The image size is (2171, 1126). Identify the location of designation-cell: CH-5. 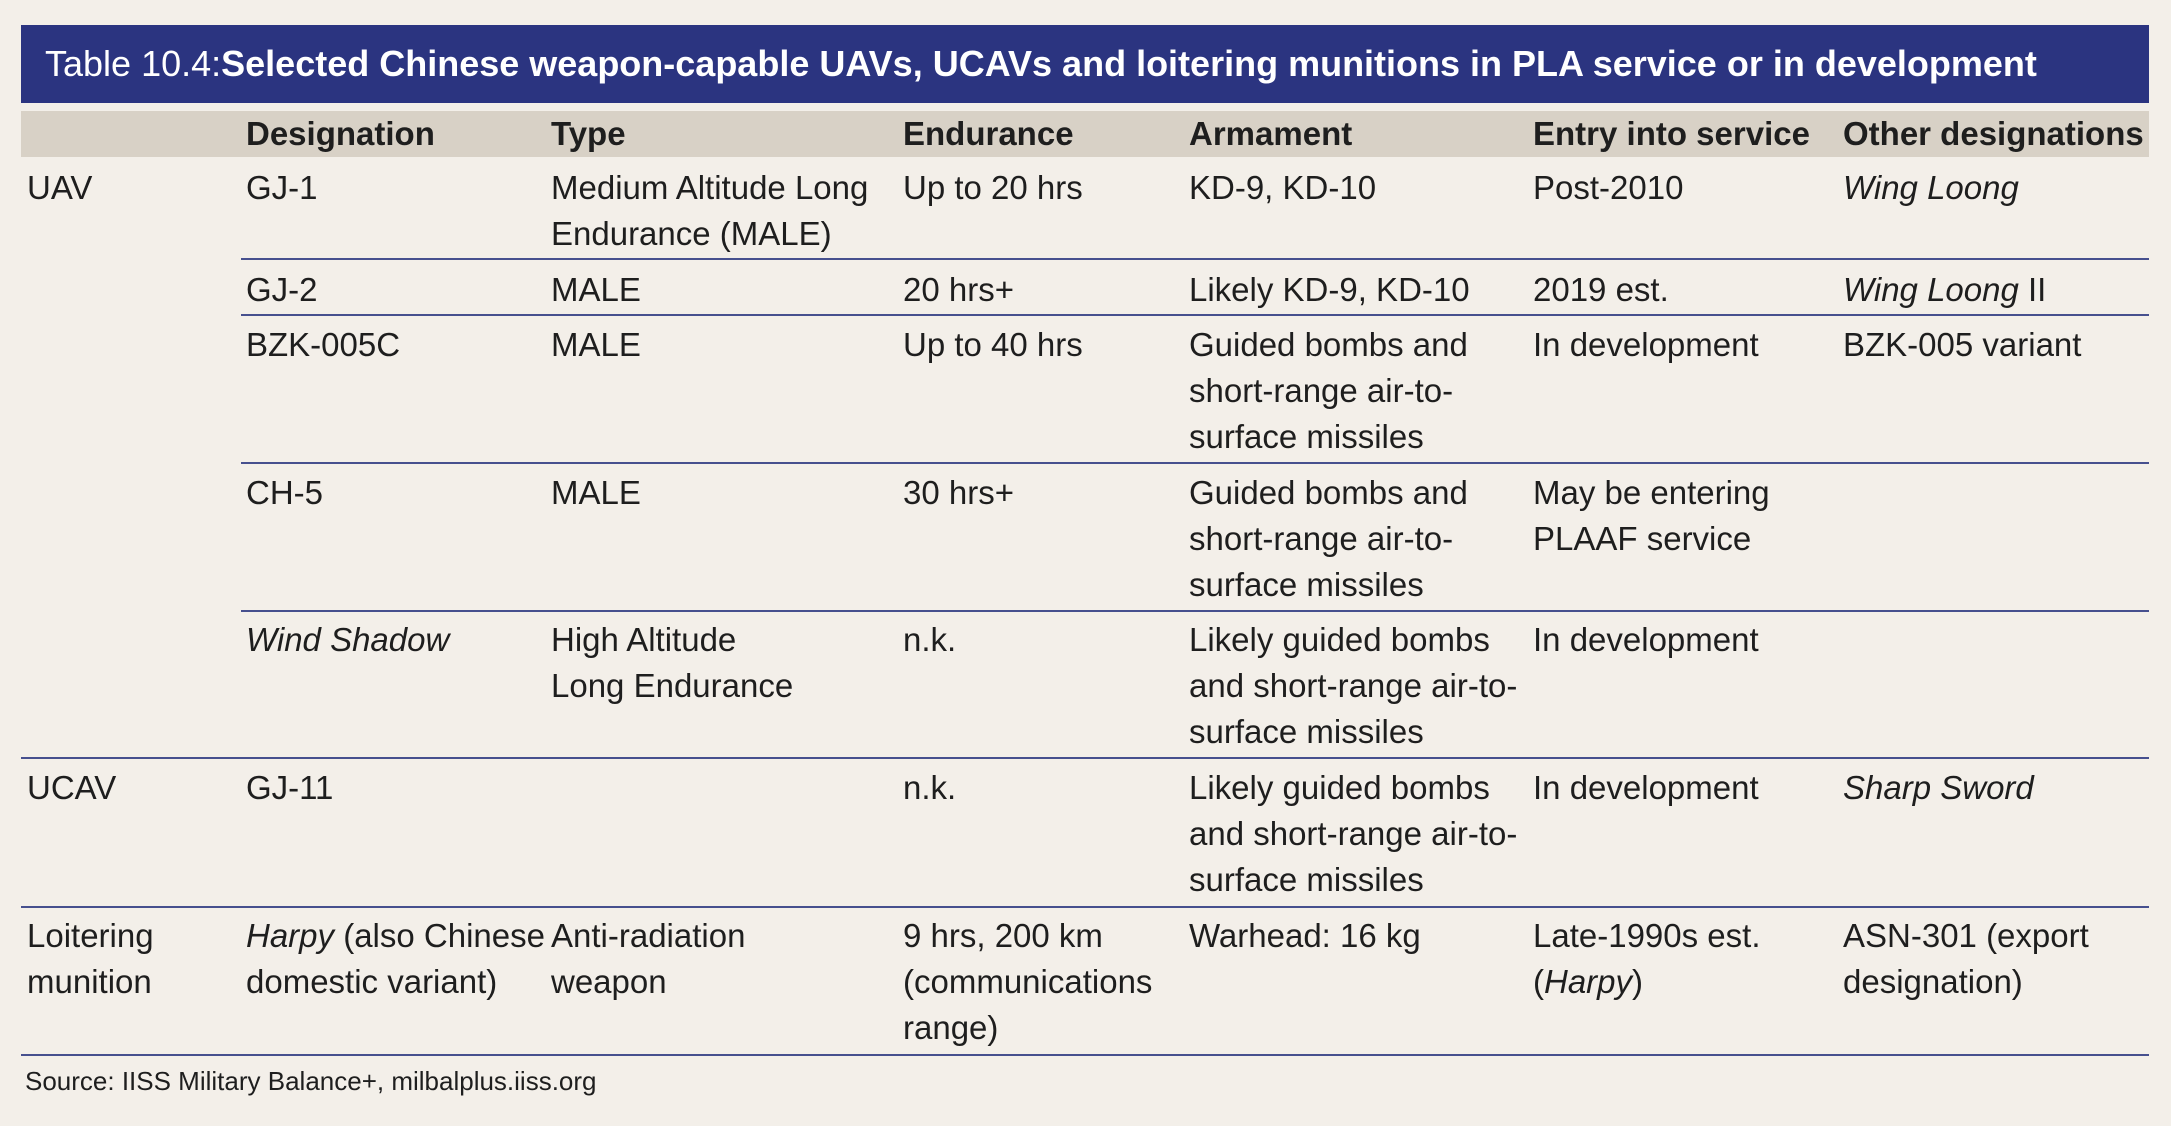
(285, 492).